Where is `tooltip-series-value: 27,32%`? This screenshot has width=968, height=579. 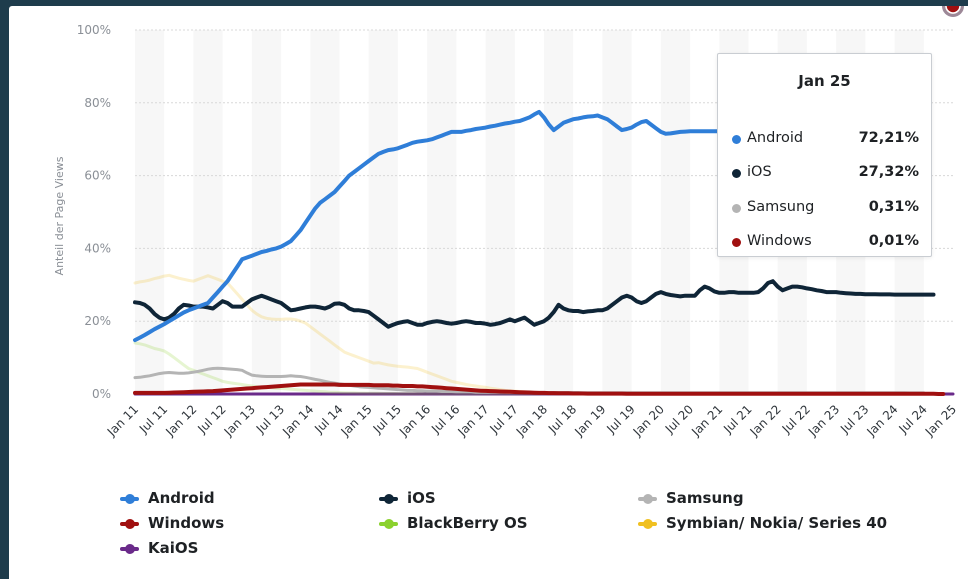
tooltip-series-value: 27,32% is located at coordinates (888, 172).